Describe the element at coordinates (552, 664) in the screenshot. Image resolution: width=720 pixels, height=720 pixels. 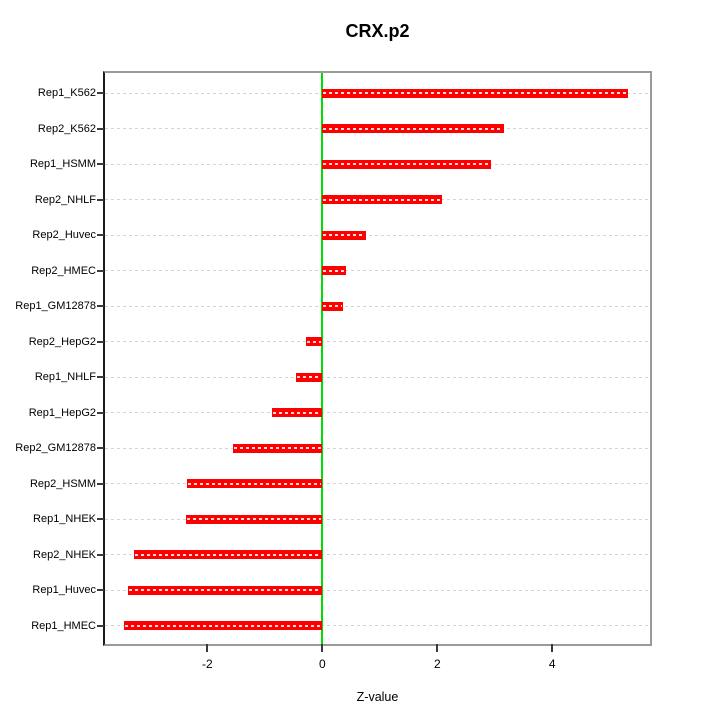
I see `x-tick-label: 4` at that location.